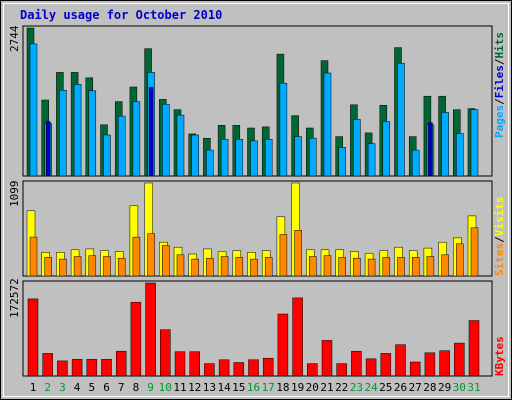 The height and width of the screenshot is (400, 512). What do you see at coordinates (473, 387) in the screenshot?
I see `x-label-day-31: 31` at bounding box center [473, 387].